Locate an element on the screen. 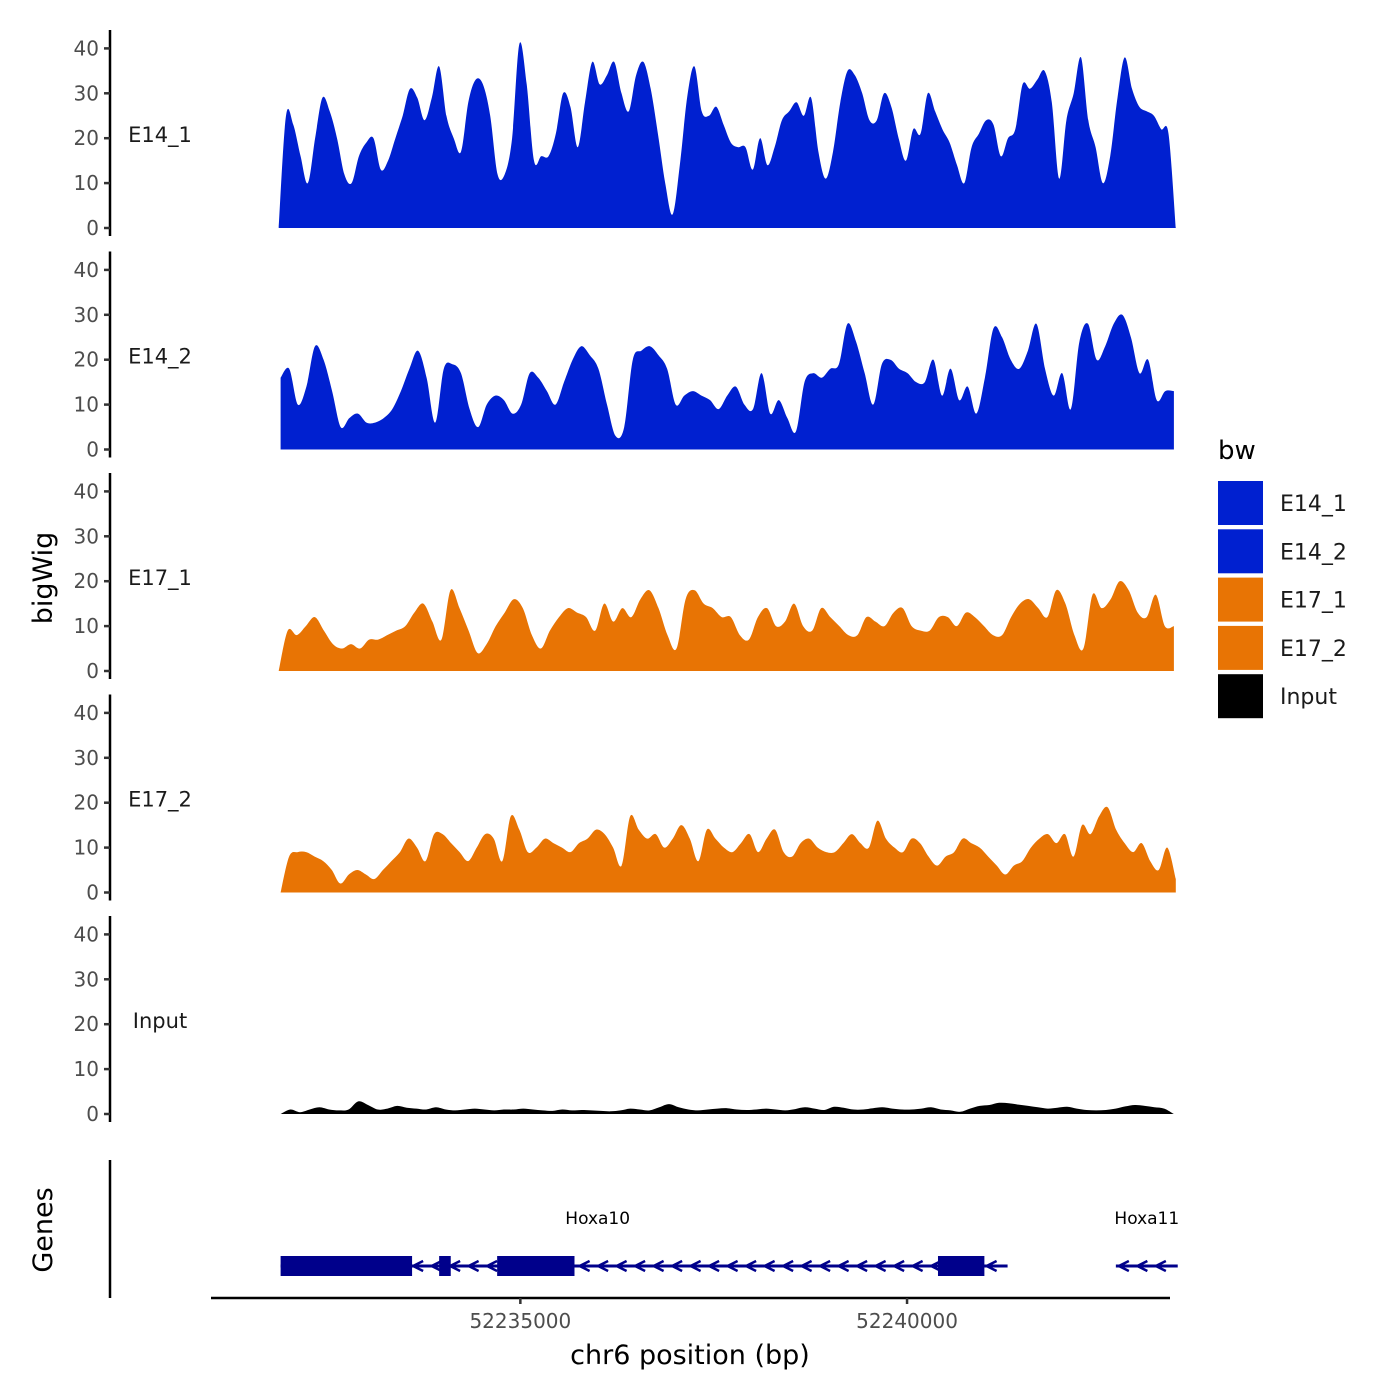 This screenshot has width=1400, height=1400. gene-label: Hoxa11 is located at coordinates (1146, 1219).